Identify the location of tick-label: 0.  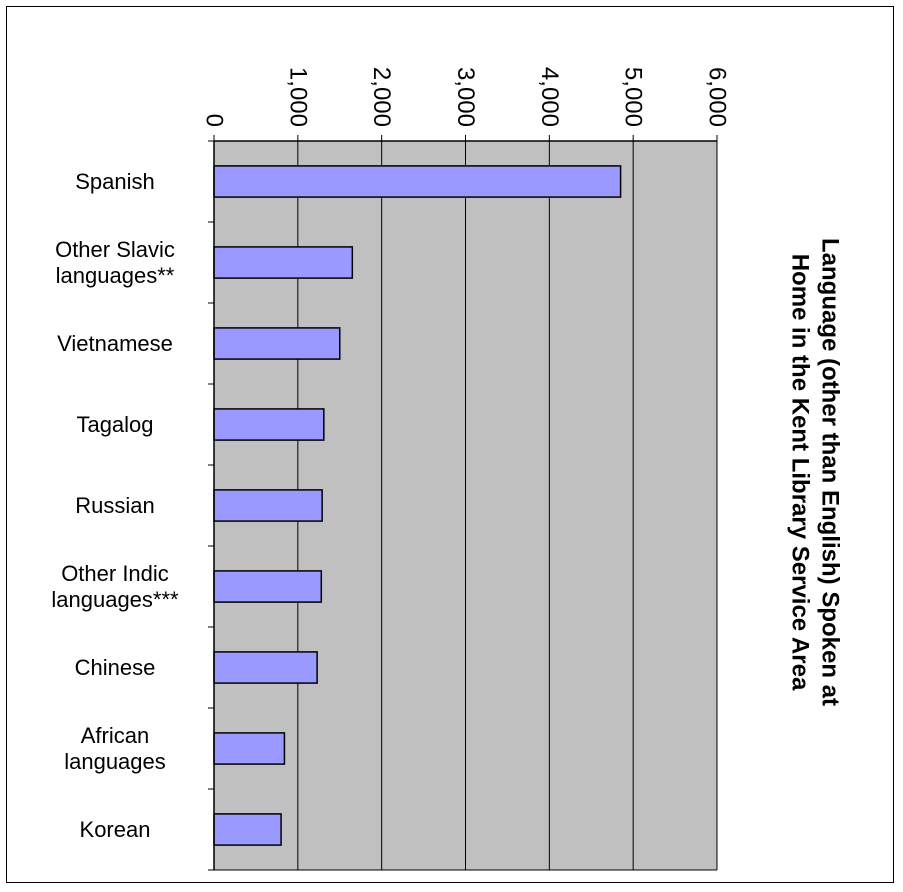
(214, 120).